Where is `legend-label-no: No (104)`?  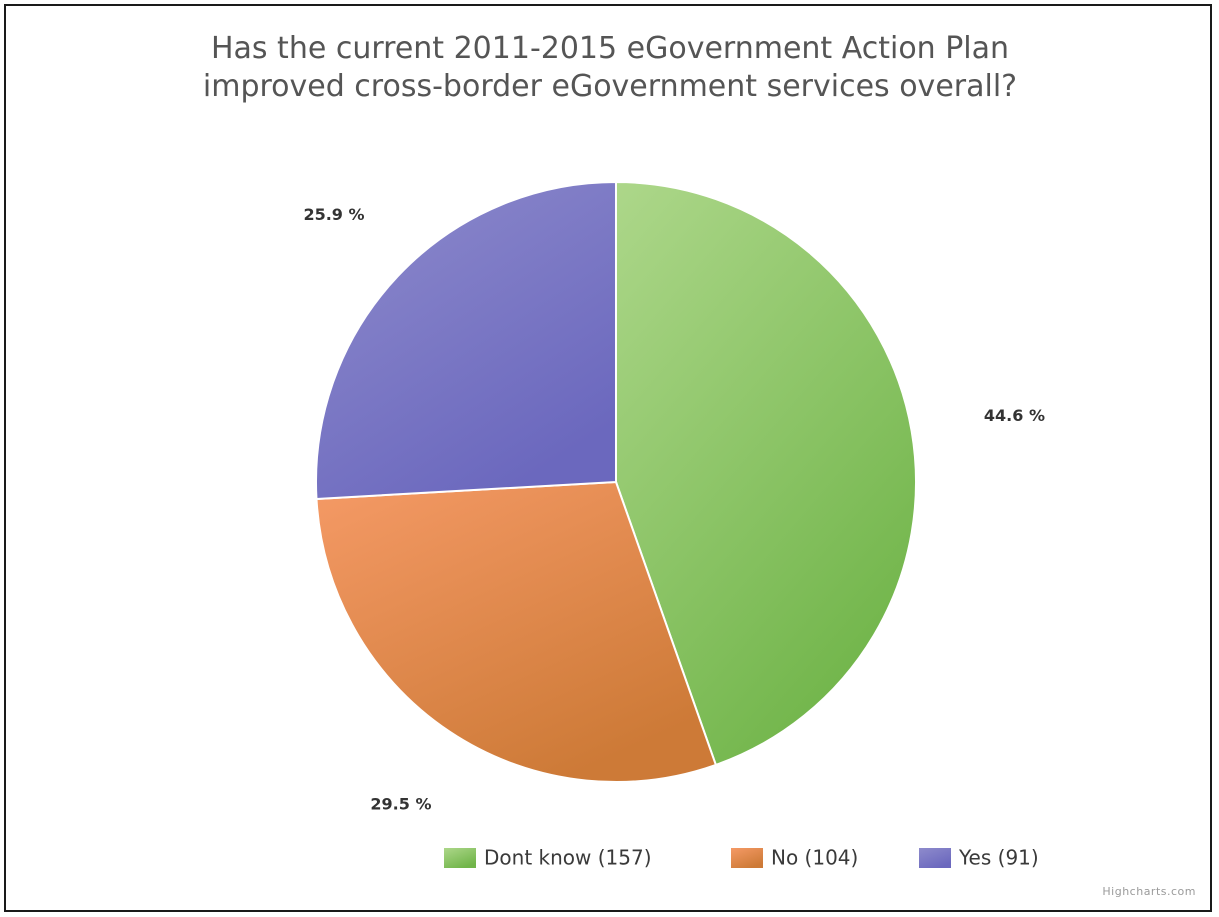 legend-label-no: No (104) is located at coordinates (814, 858).